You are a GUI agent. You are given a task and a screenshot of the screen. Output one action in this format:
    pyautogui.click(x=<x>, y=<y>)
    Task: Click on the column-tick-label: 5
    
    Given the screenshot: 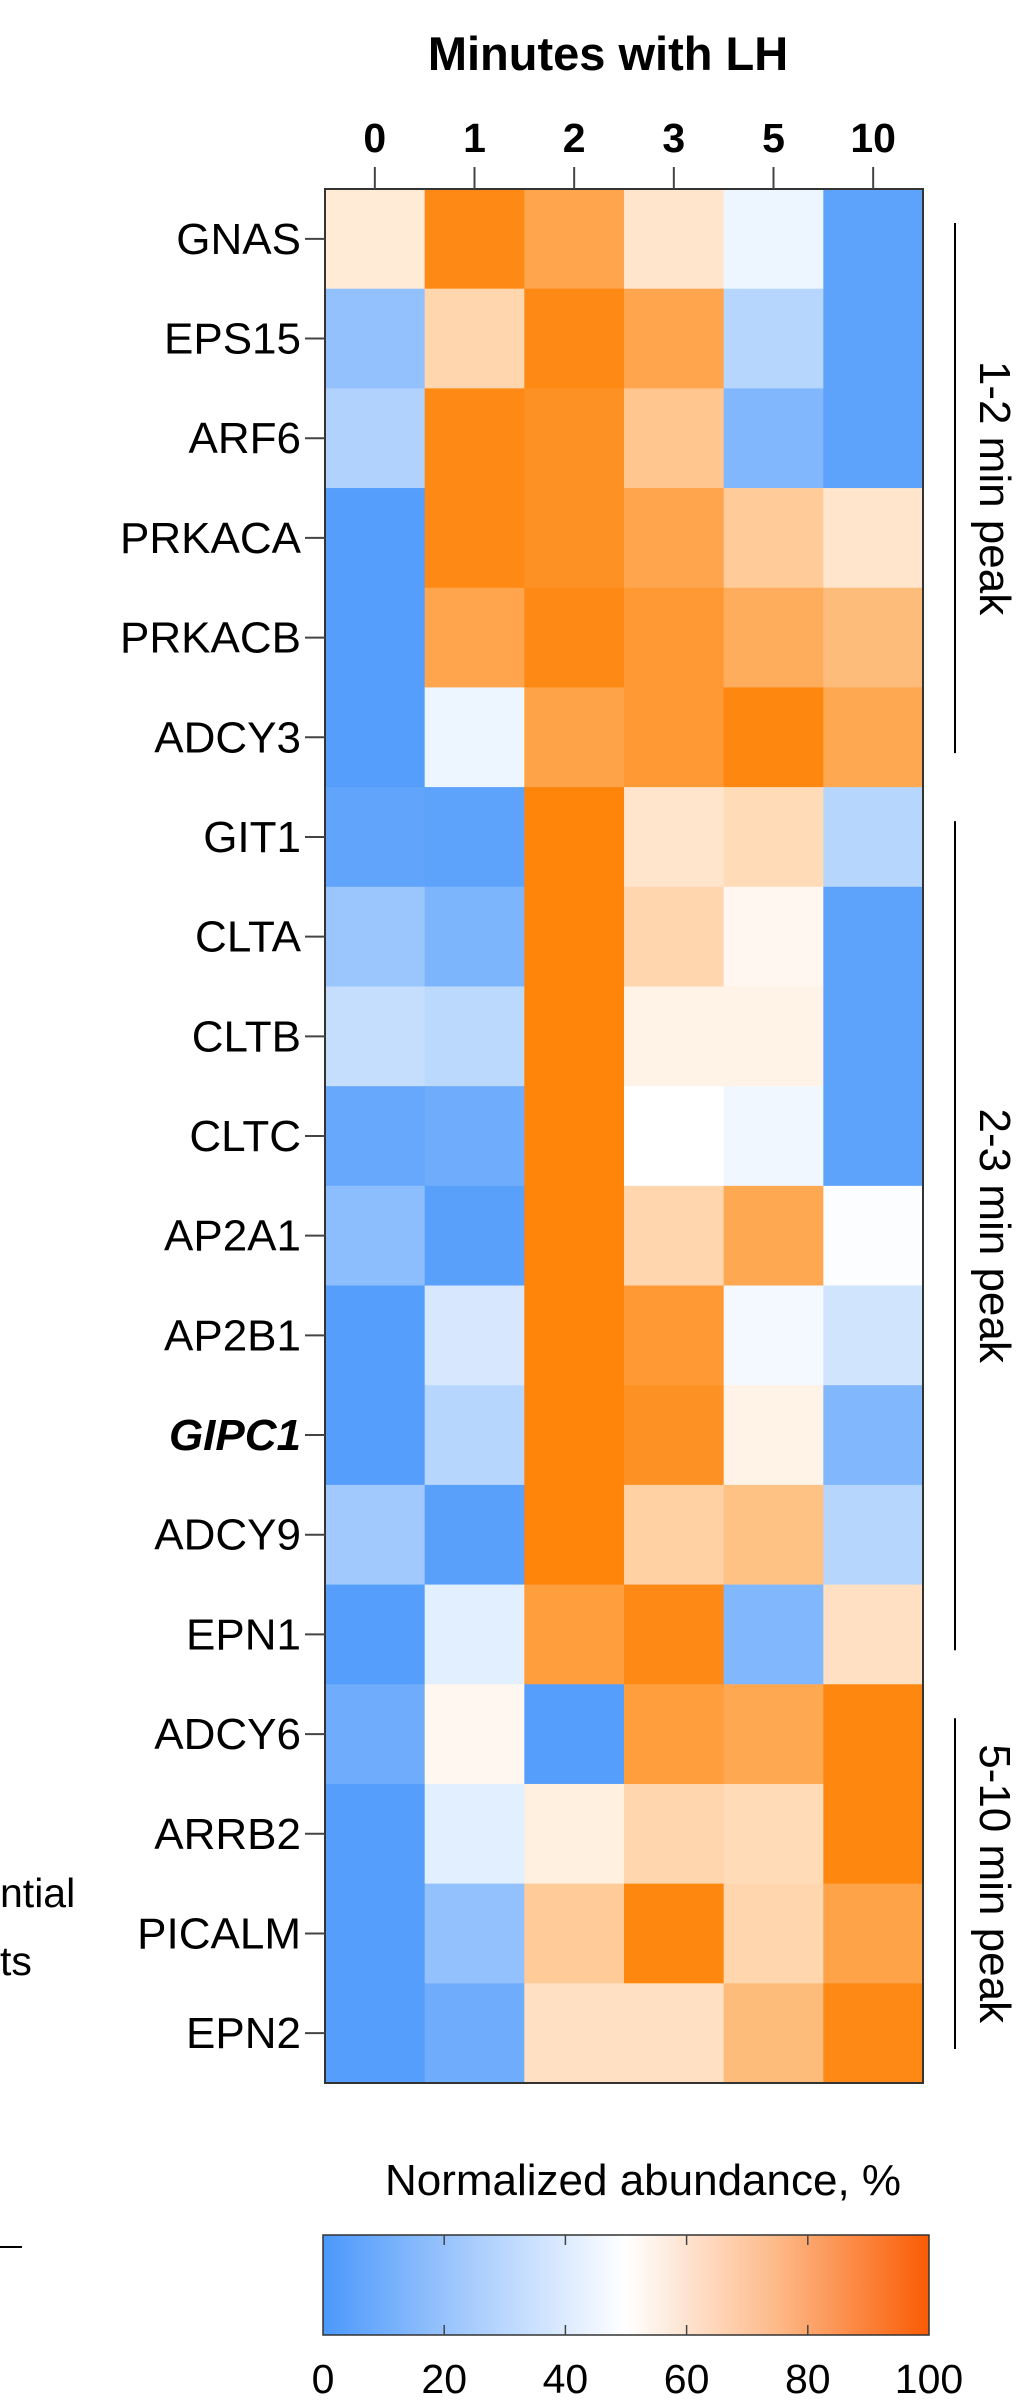 What is the action you would take?
    pyautogui.click(x=773, y=138)
    